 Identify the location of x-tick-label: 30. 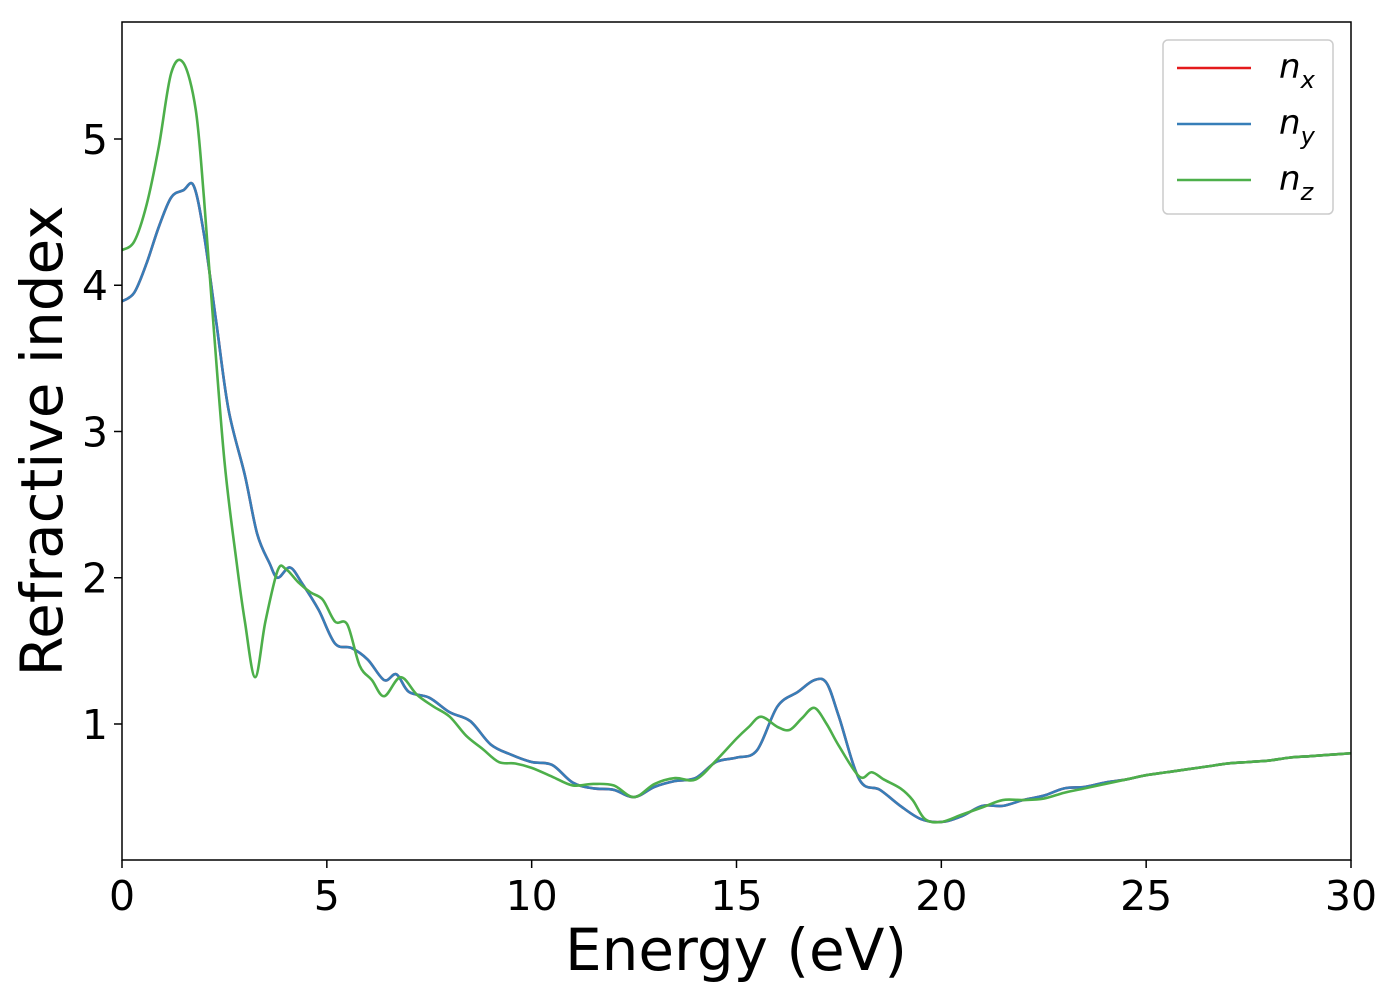
(1351, 896).